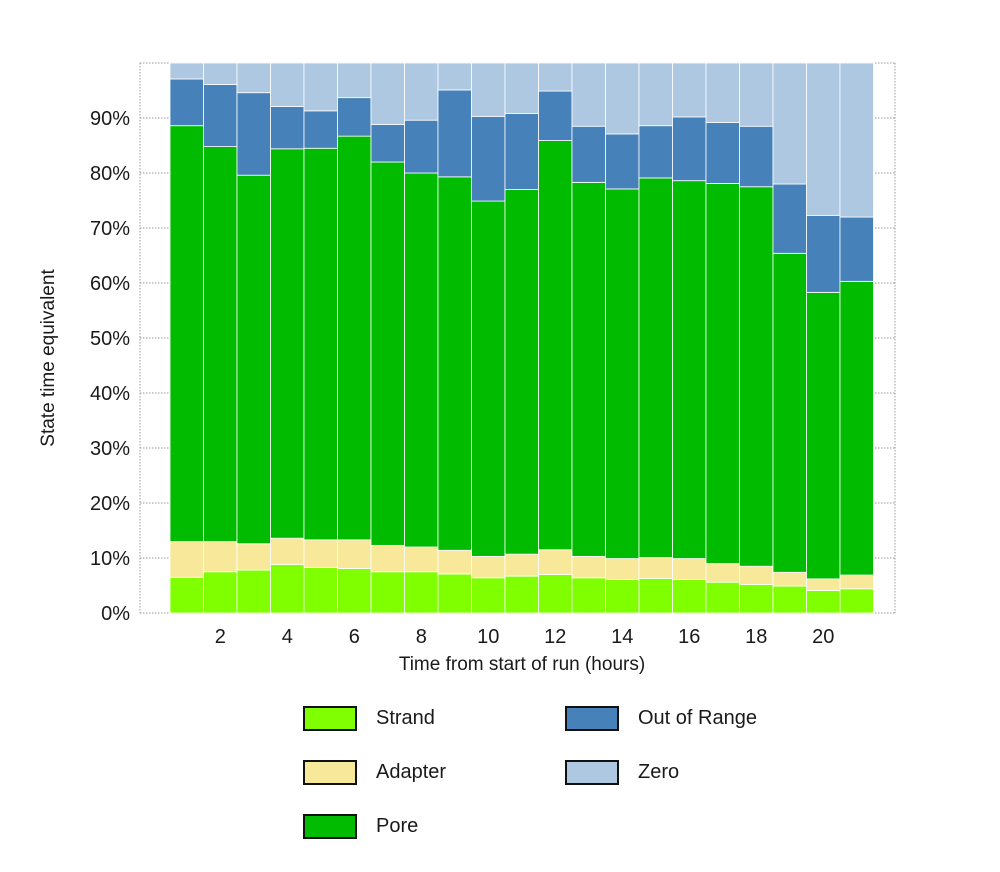  I want to click on y-tick-label: 20%, so click(110, 504).